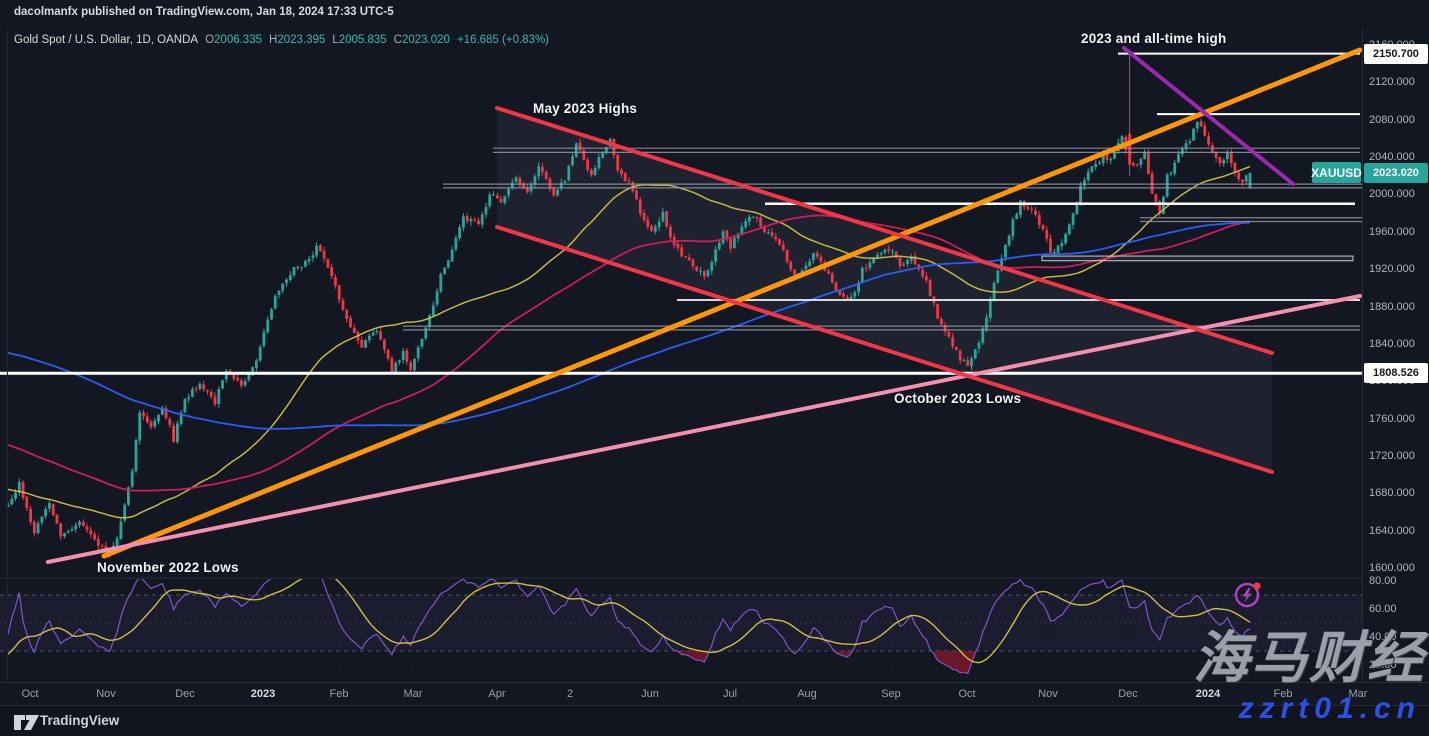 The height and width of the screenshot is (736, 1429). I want to click on flash-icon, so click(1248, 594).